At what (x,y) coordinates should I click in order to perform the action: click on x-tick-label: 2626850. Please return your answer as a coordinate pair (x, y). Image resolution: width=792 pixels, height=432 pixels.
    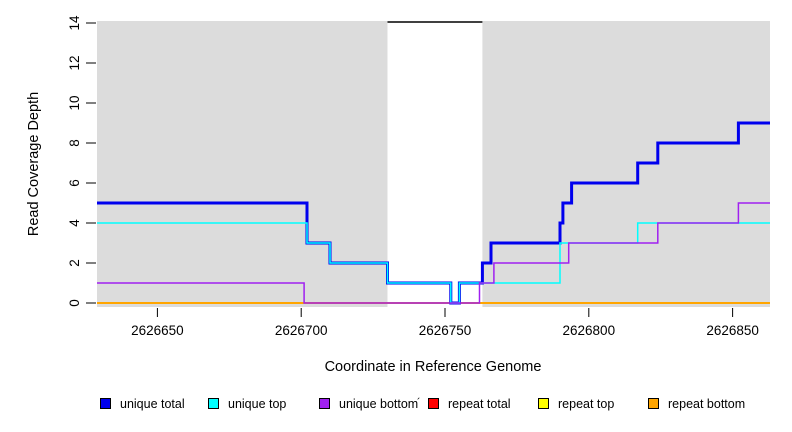
    Looking at the image, I should click on (732, 330).